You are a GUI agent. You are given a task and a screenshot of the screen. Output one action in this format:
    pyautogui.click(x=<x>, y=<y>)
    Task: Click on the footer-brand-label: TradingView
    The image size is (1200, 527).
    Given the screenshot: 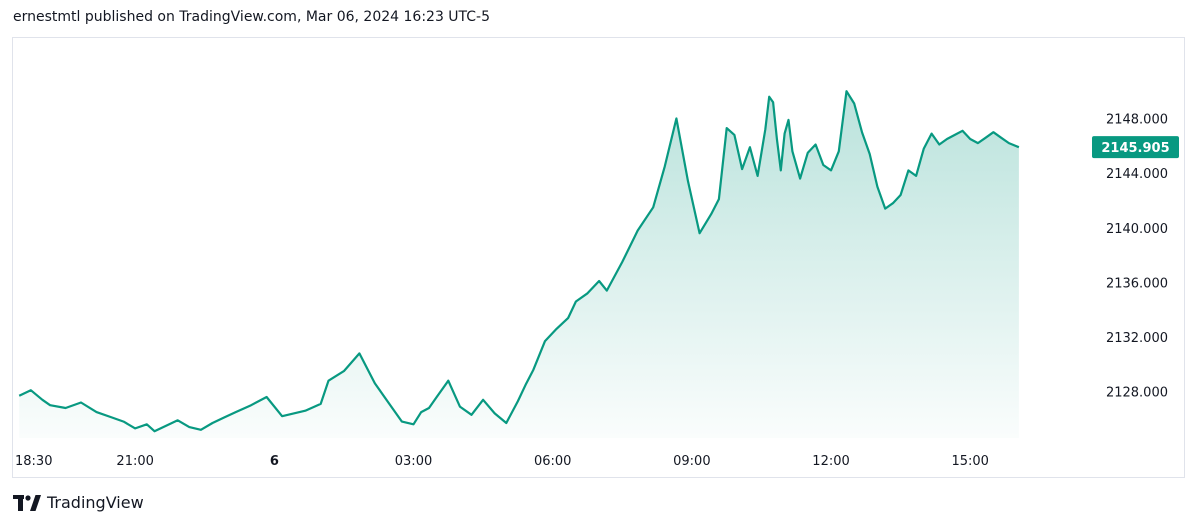 What is the action you would take?
    pyautogui.click(x=95, y=502)
    